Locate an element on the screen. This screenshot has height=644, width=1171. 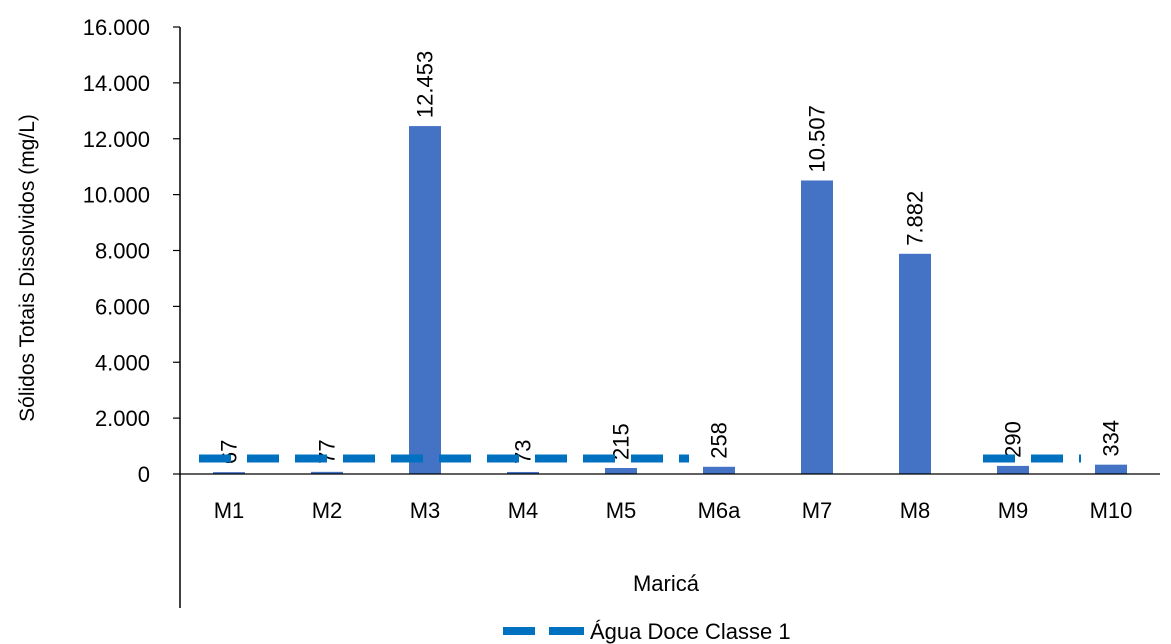
x-tick-label-m10: M10 is located at coordinates (1111, 510).